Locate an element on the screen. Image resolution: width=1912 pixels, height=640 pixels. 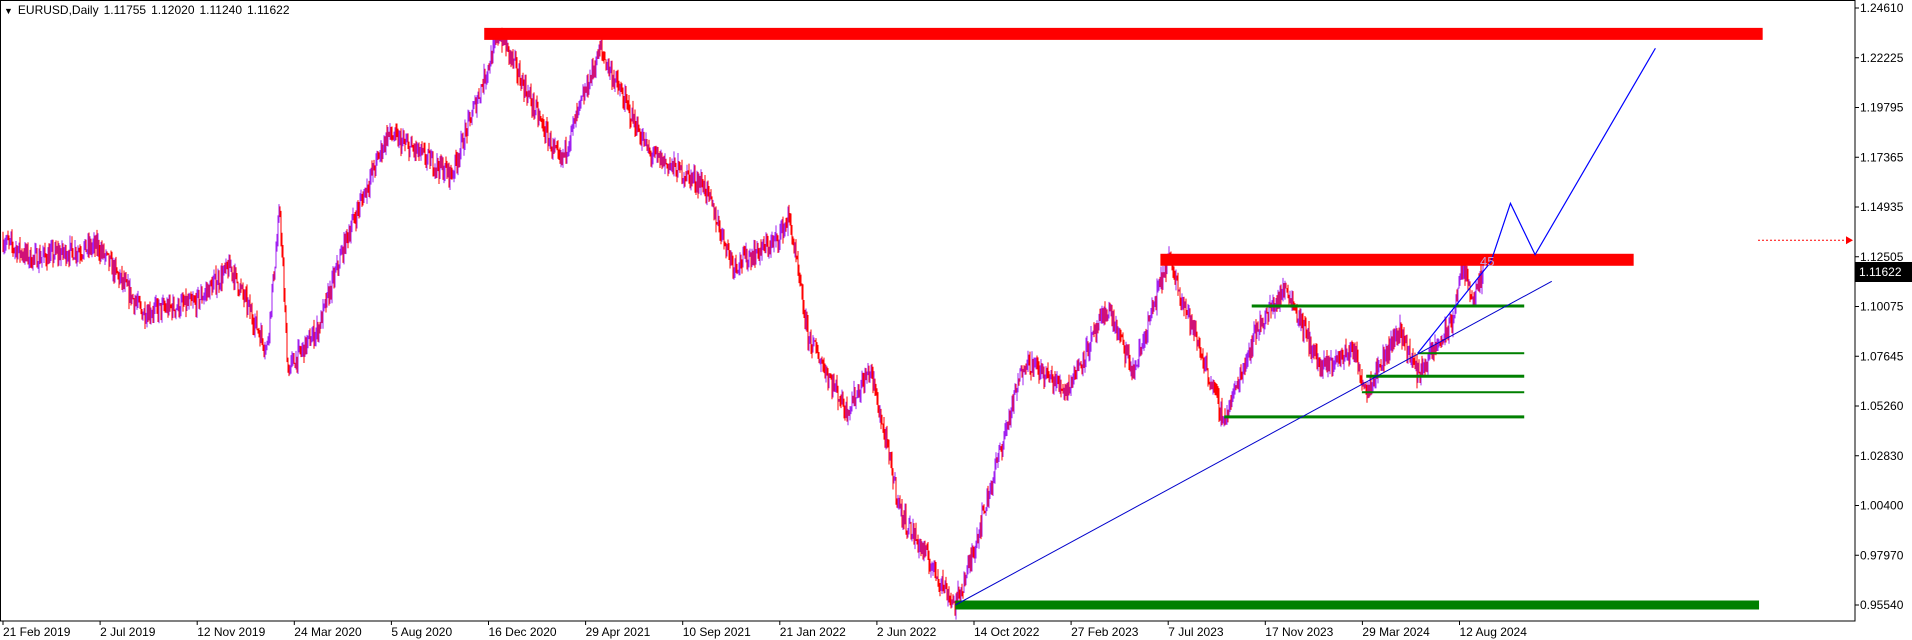
x-tick-label: 12 Nov 2019 is located at coordinates (231, 632).